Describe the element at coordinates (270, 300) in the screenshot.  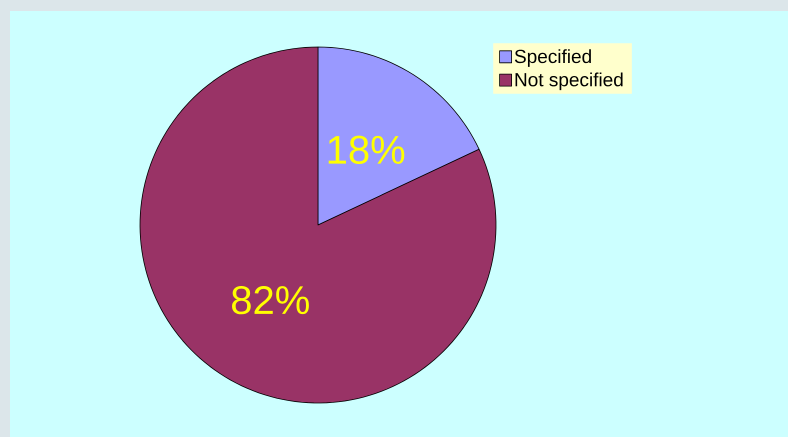
I see `data-label: 82%` at that location.